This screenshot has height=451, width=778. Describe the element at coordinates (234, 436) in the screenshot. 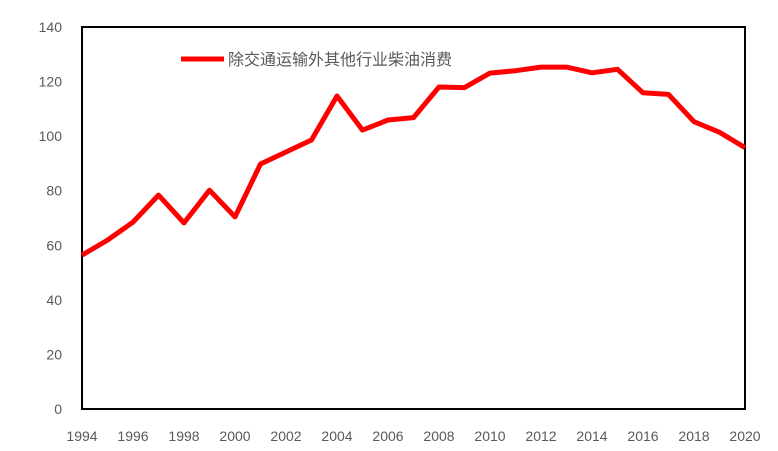

I see `x-tick-label: 2000` at that location.